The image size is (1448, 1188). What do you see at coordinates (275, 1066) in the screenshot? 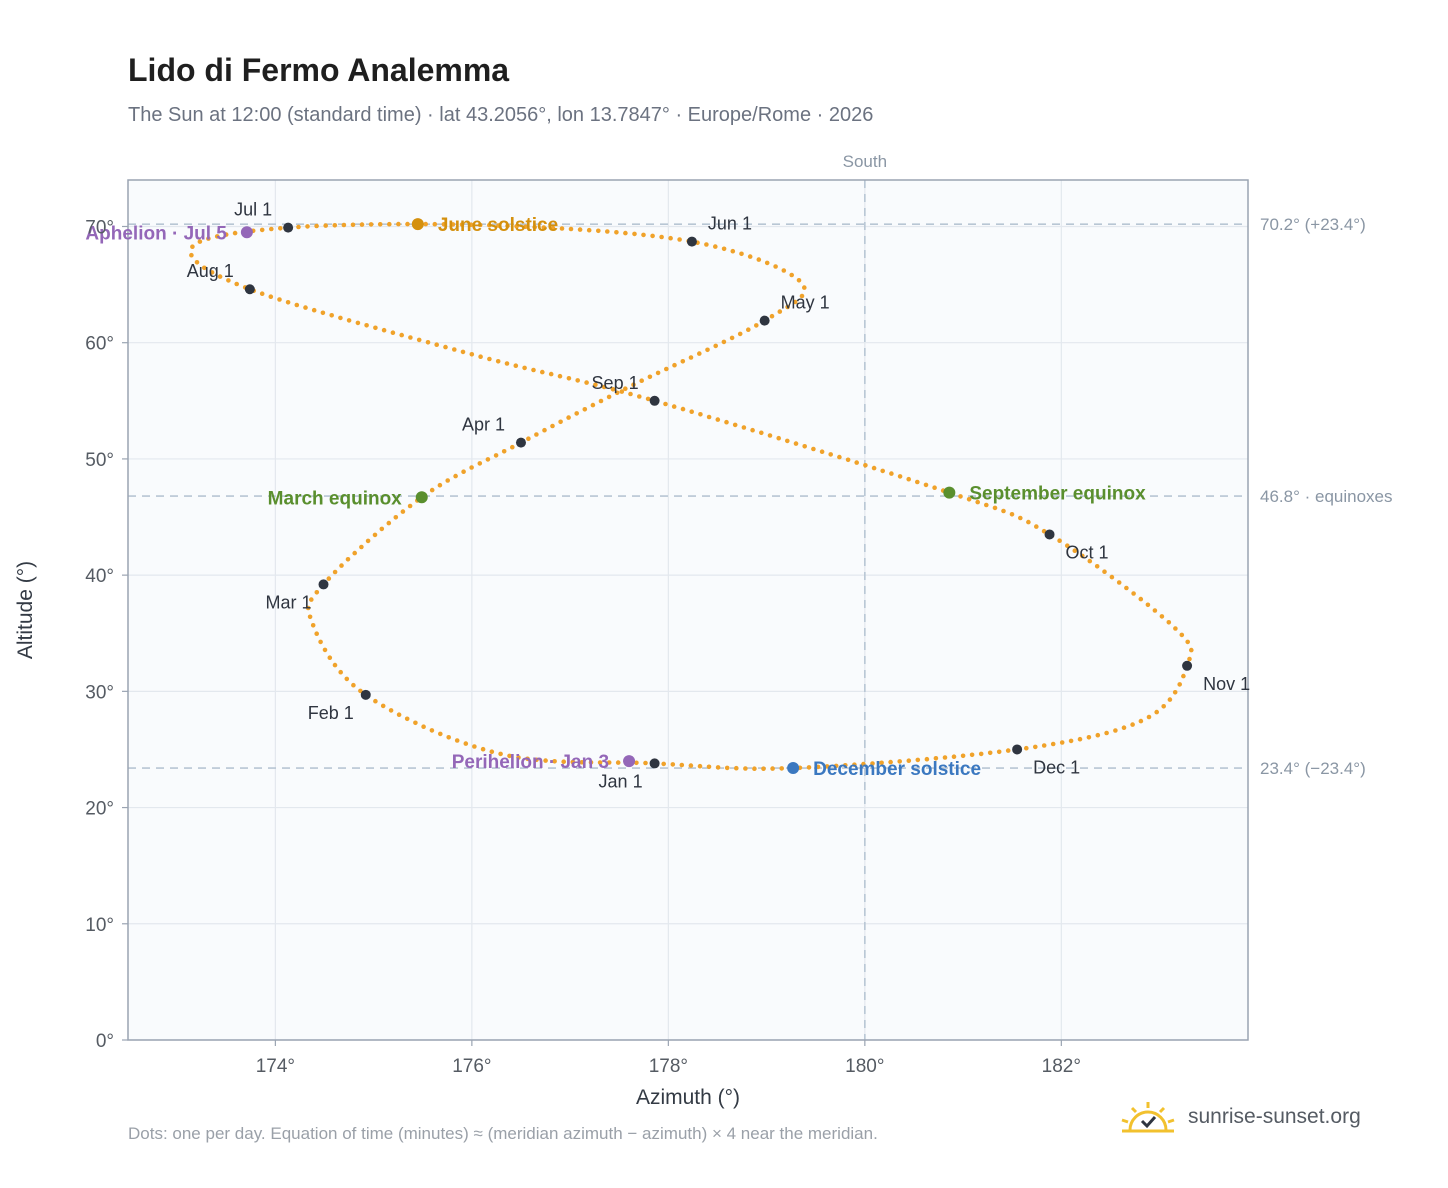
I see `x-tick-label: 174°` at bounding box center [275, 1066].